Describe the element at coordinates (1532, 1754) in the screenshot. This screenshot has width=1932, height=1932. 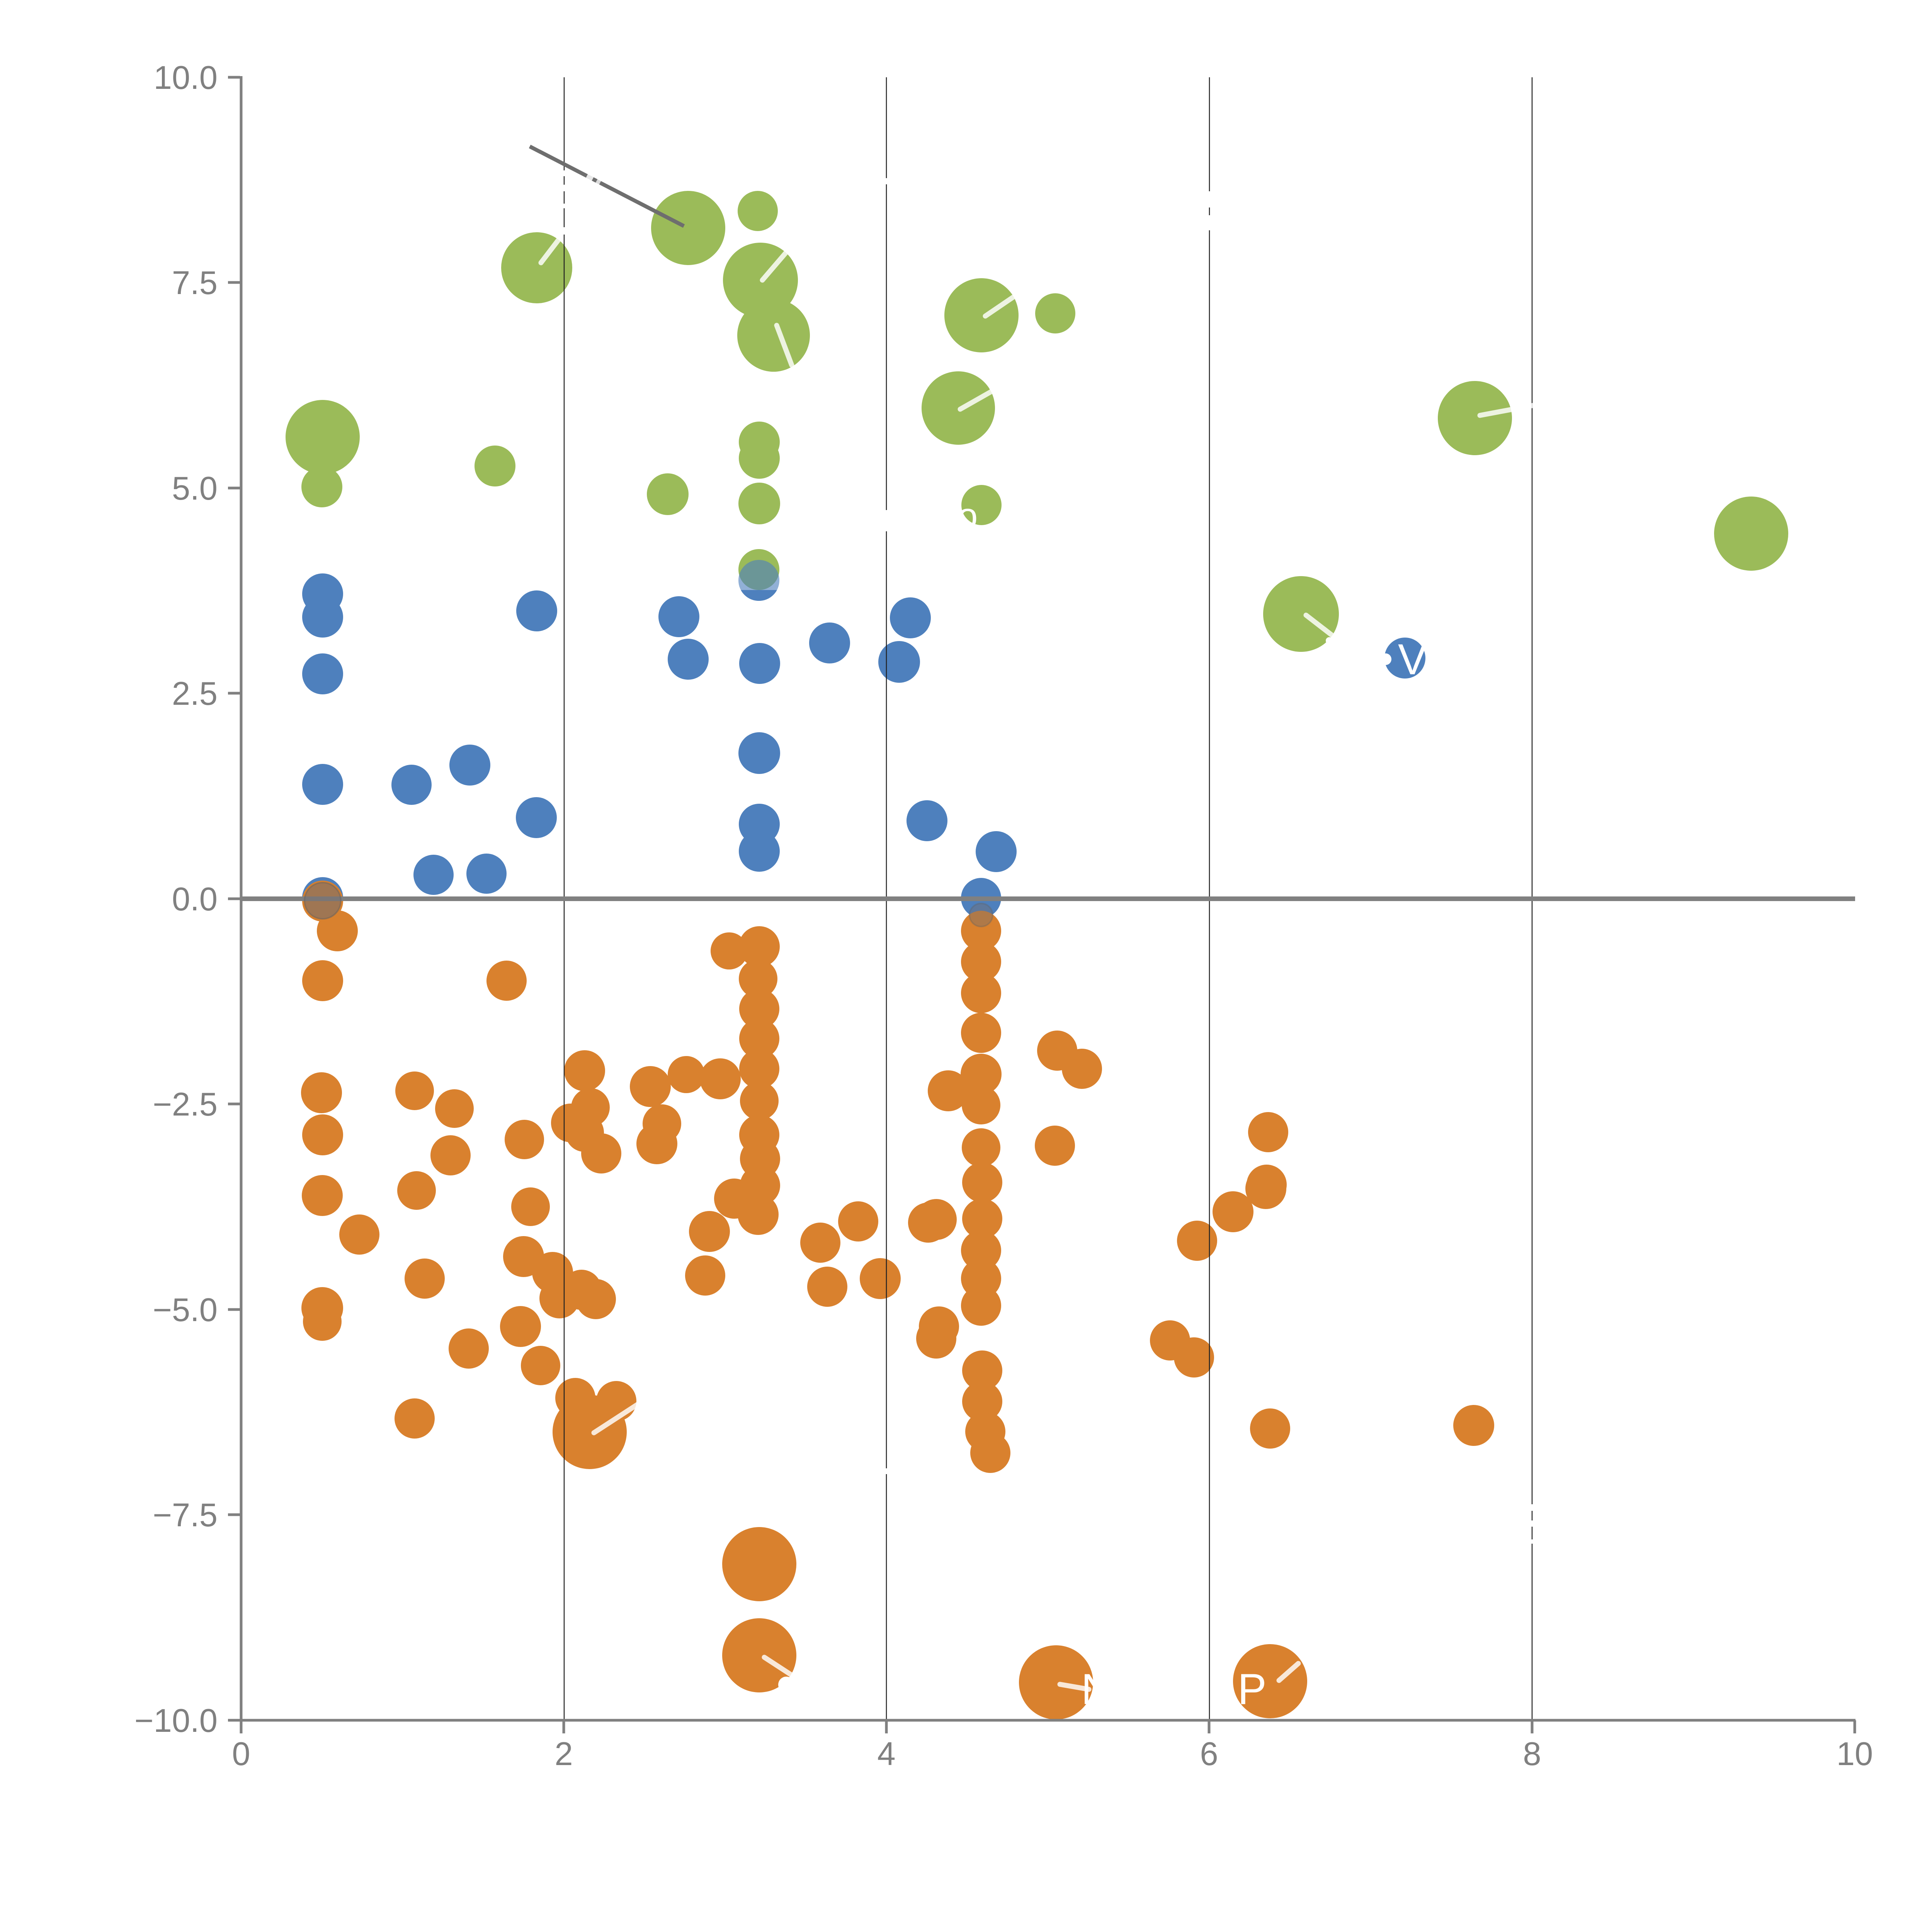
I see `svg-text: 8` at that location.